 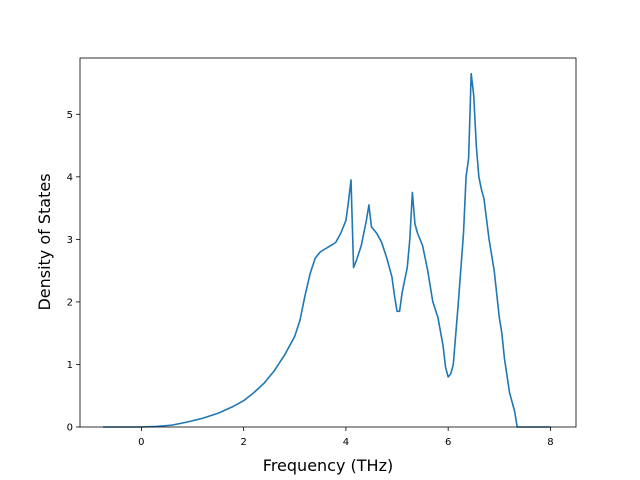 What do you see at coordinates (346, 442) in the screenshot?
I see `x-tick-label: 4` at bounding box center [346, 442].